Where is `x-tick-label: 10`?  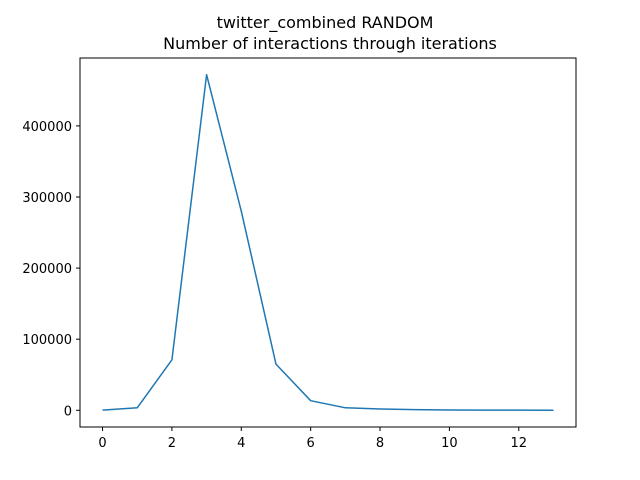
x-tick-label: 10 is located at coordinates (449, 443).